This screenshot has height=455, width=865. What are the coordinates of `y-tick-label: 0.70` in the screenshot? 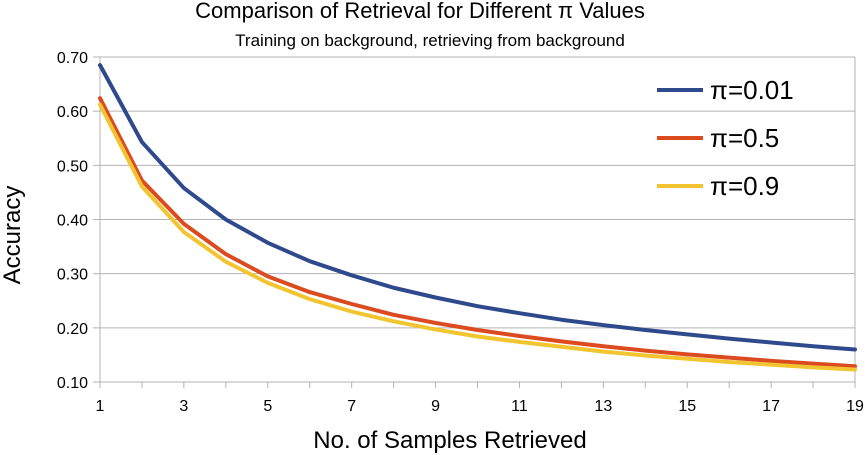 It's located at (72, 58).